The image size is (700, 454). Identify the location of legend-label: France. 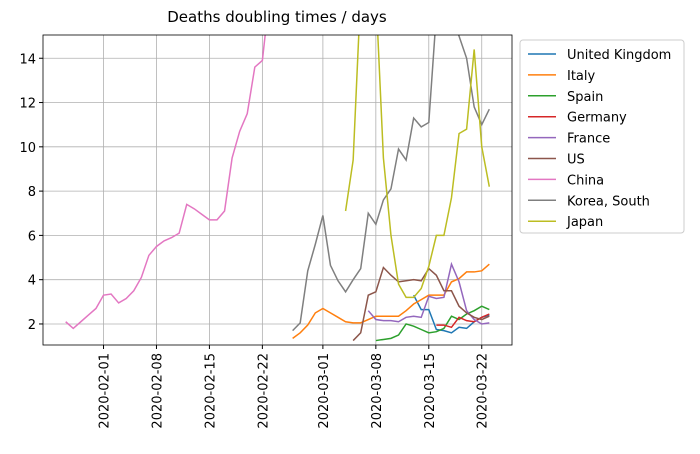
(588, 139).